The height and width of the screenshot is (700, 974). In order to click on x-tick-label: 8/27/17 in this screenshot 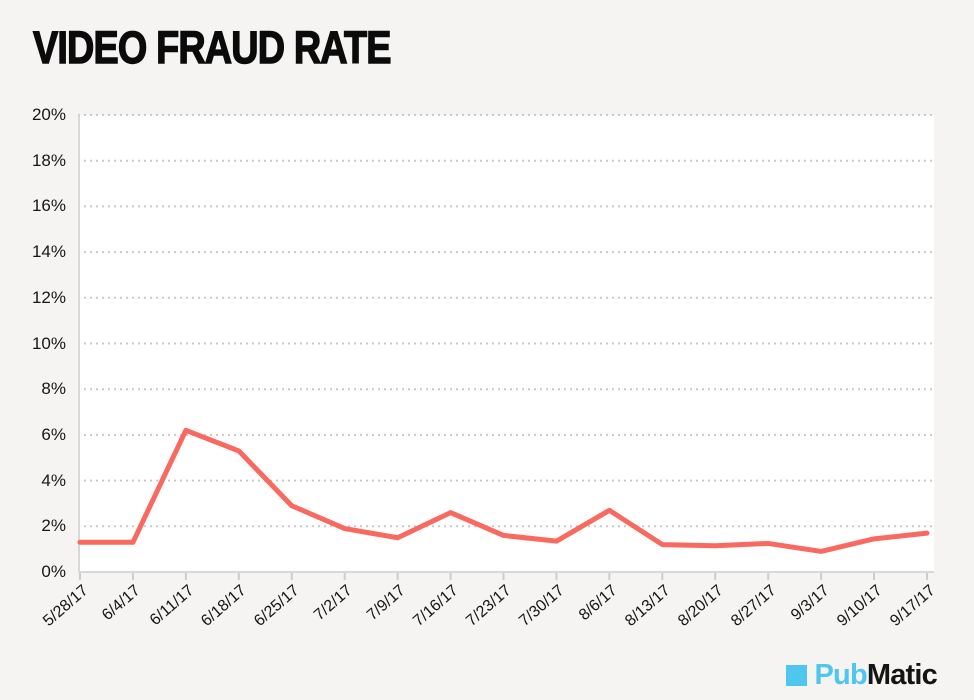, I will do `click(753, 606)`.